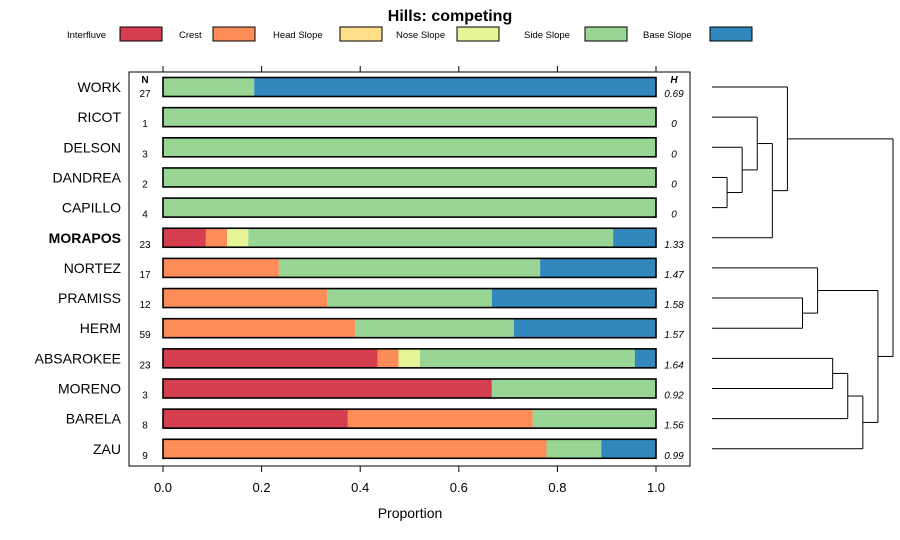 This screenshot has width=900, height=540. I want to click on bar-row-morapos, so click(409, 238).